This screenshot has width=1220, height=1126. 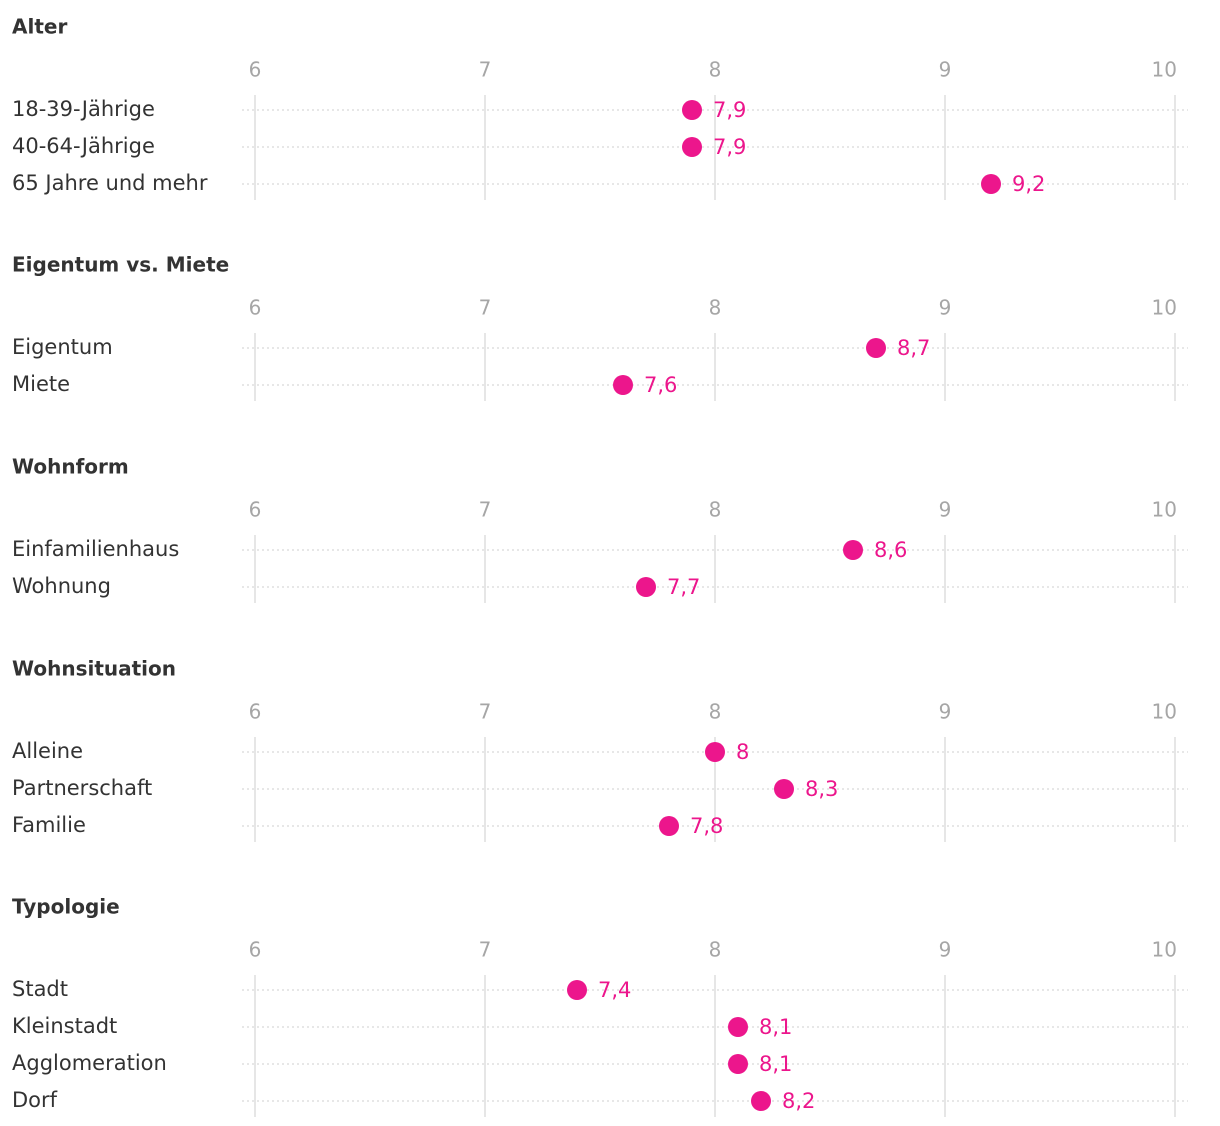 I want to click on row-label: Familie, so click(x=49, y=825).